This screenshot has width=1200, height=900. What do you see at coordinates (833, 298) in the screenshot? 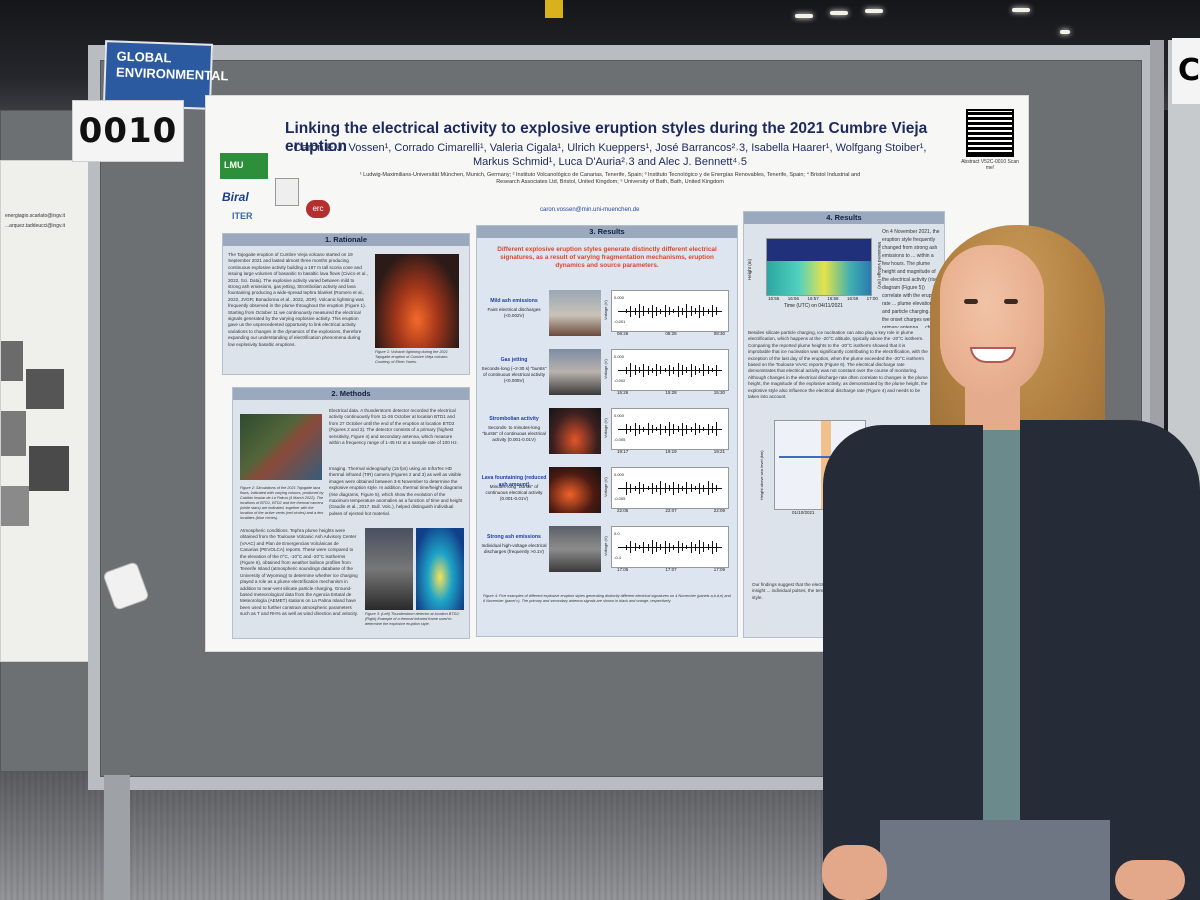
I see `tick-label: 16:58` at bounding box center [833, 298].